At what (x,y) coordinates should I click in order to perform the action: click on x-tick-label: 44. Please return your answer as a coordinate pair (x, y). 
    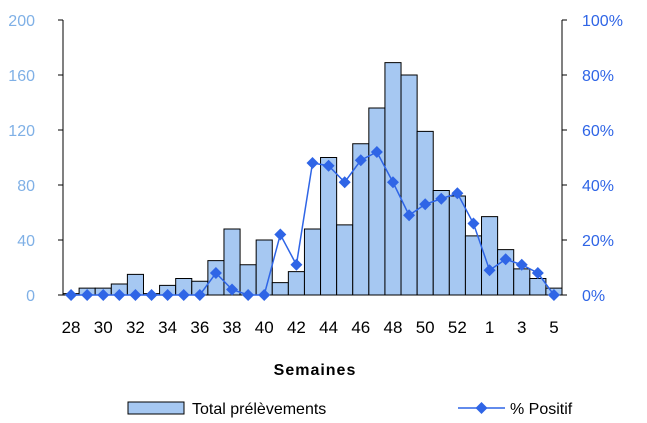
    Looking at the image, I should click on (328, 327).